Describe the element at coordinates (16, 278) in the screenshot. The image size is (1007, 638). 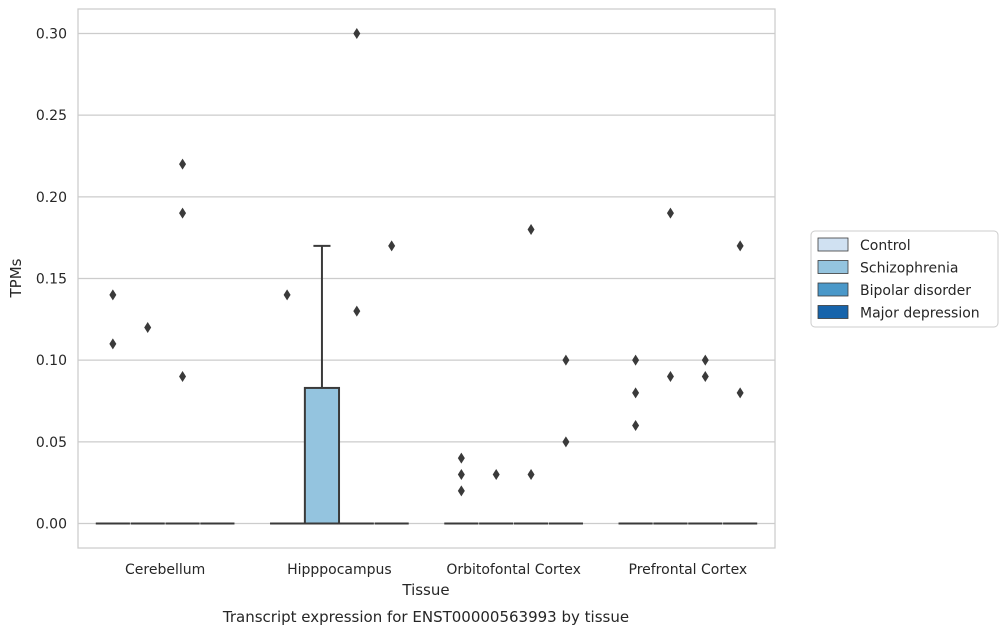
I see `y-axis-label: TPMs` at that location.